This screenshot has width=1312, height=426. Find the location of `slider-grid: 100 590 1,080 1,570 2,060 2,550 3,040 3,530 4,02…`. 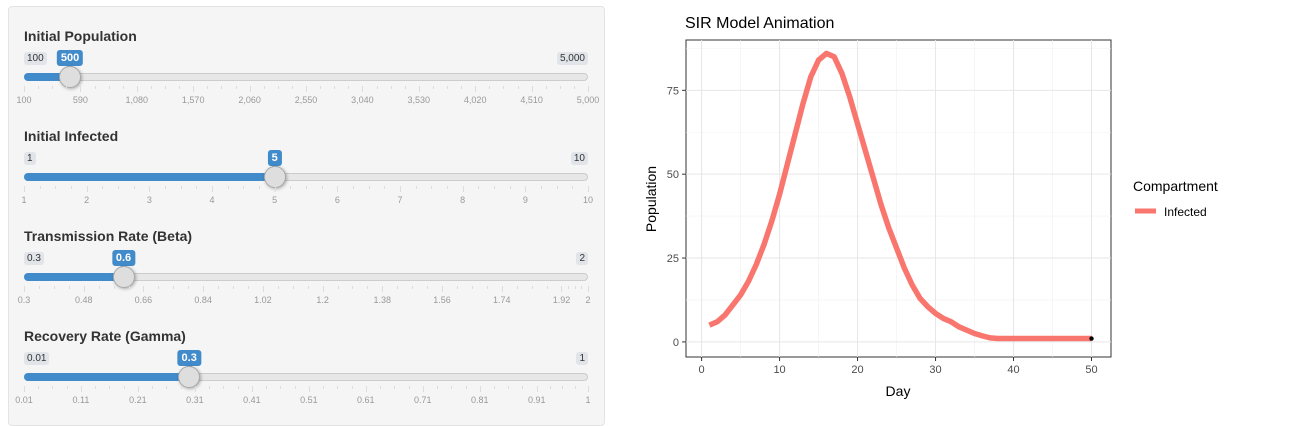

slider-grid: 100 590 1,080 1,570 2,060 2,550 3,040 3,530 4,02… is located at coordinates (307, 96).